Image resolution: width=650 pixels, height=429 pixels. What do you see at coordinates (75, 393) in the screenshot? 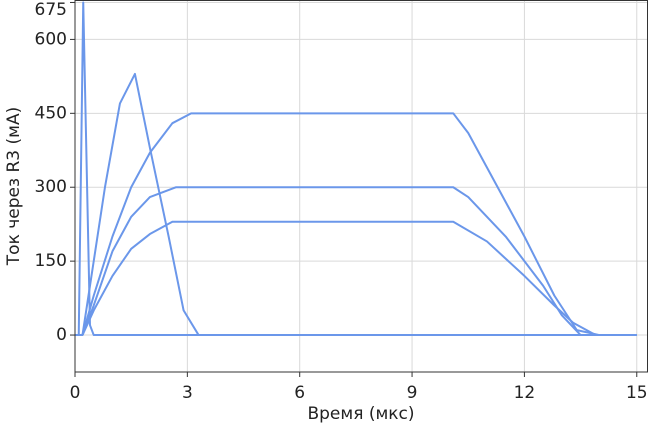
I see `x-tick-label: 0` at bounding box center [75, 393].